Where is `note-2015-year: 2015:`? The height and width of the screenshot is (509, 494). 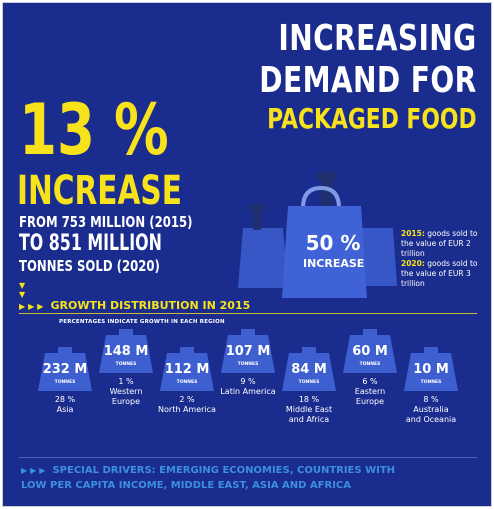 note-2015-year: 2015: is located at coordinates (413, 233).